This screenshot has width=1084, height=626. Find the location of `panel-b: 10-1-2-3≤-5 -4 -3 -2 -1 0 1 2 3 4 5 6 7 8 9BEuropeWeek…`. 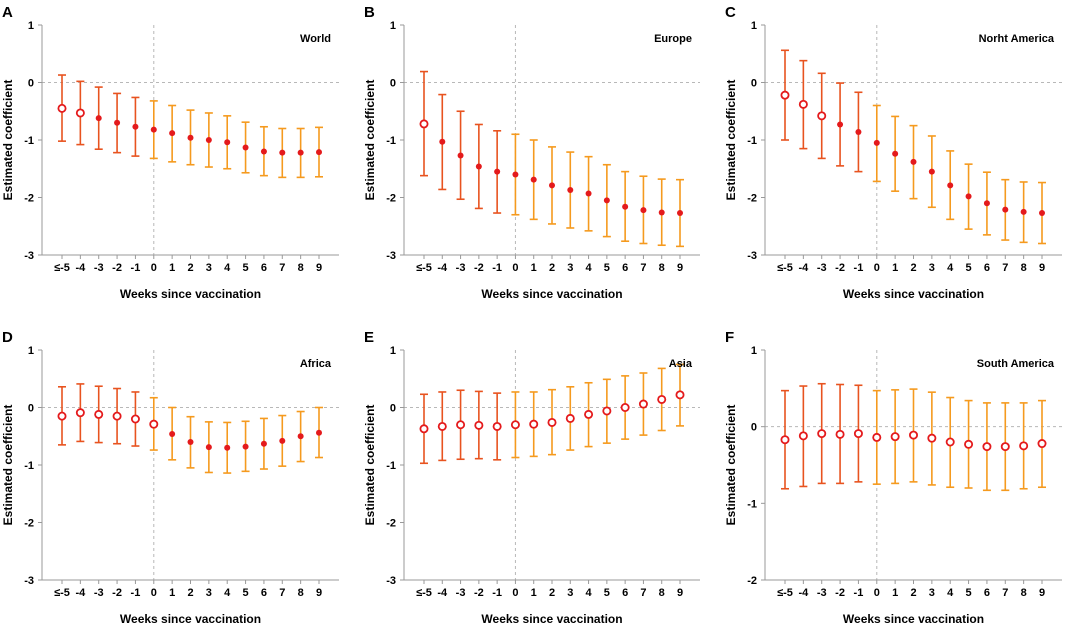

panel-b: 10-1-2-3≤-5 -4 -3 -2 -1 0 1 2 3 4 5 6 7 8 9BEuropeWeek… is located at coordinates (531, 152).